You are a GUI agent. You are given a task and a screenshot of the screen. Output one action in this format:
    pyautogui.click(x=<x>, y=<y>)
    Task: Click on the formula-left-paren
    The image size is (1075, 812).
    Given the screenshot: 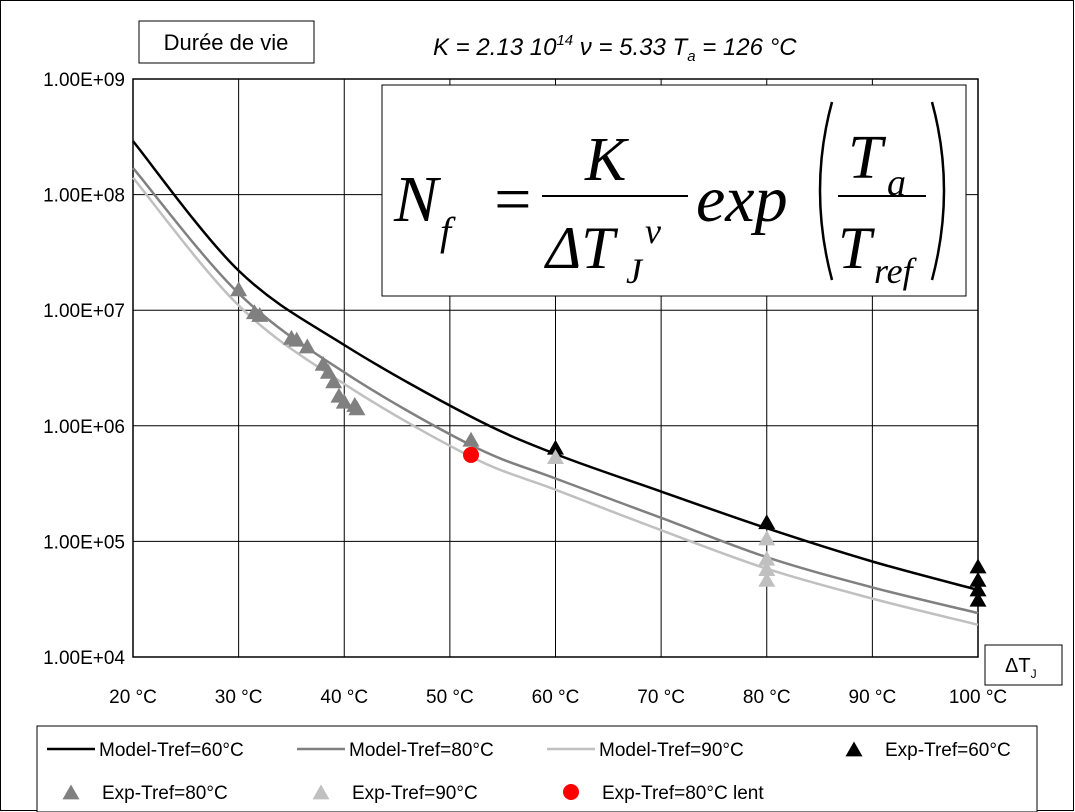 What is the action you would take?
    pyautogui.click(x=826, y=191)
    